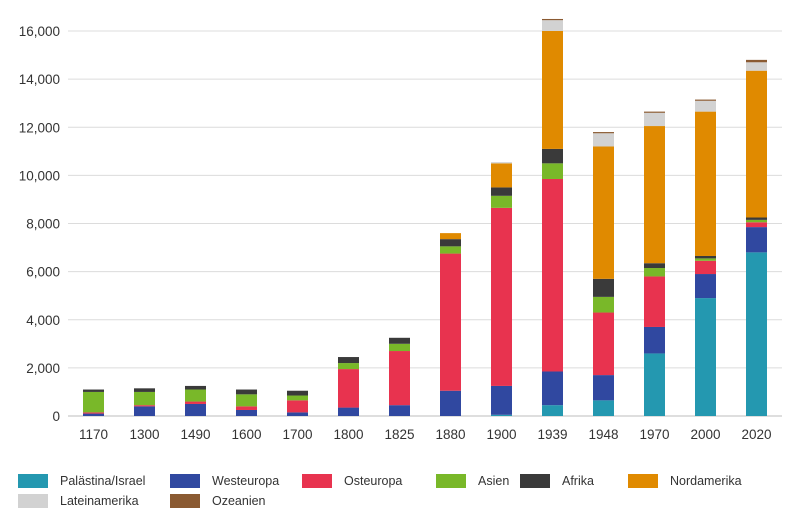  I want to click on legend-item: Lateinamerika, so click(78, 501).